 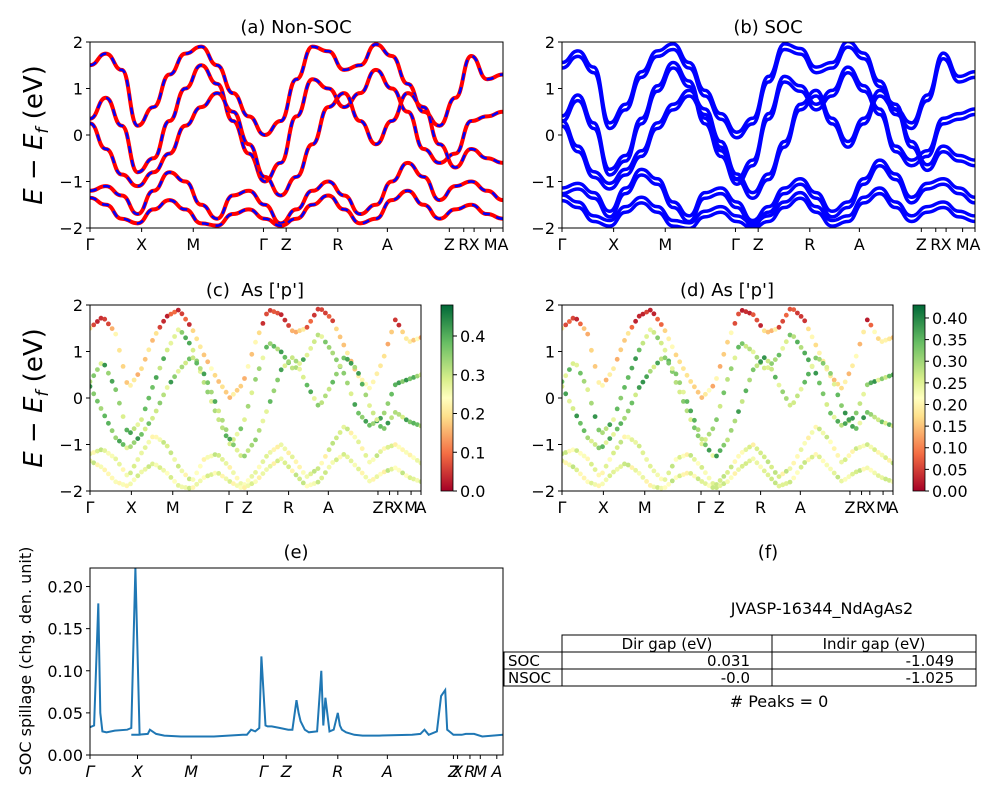 What do you see at coordinates (65, 629) in the screenshot?
I see `ytick-label: 0.15` at bounding box center [65, 629].